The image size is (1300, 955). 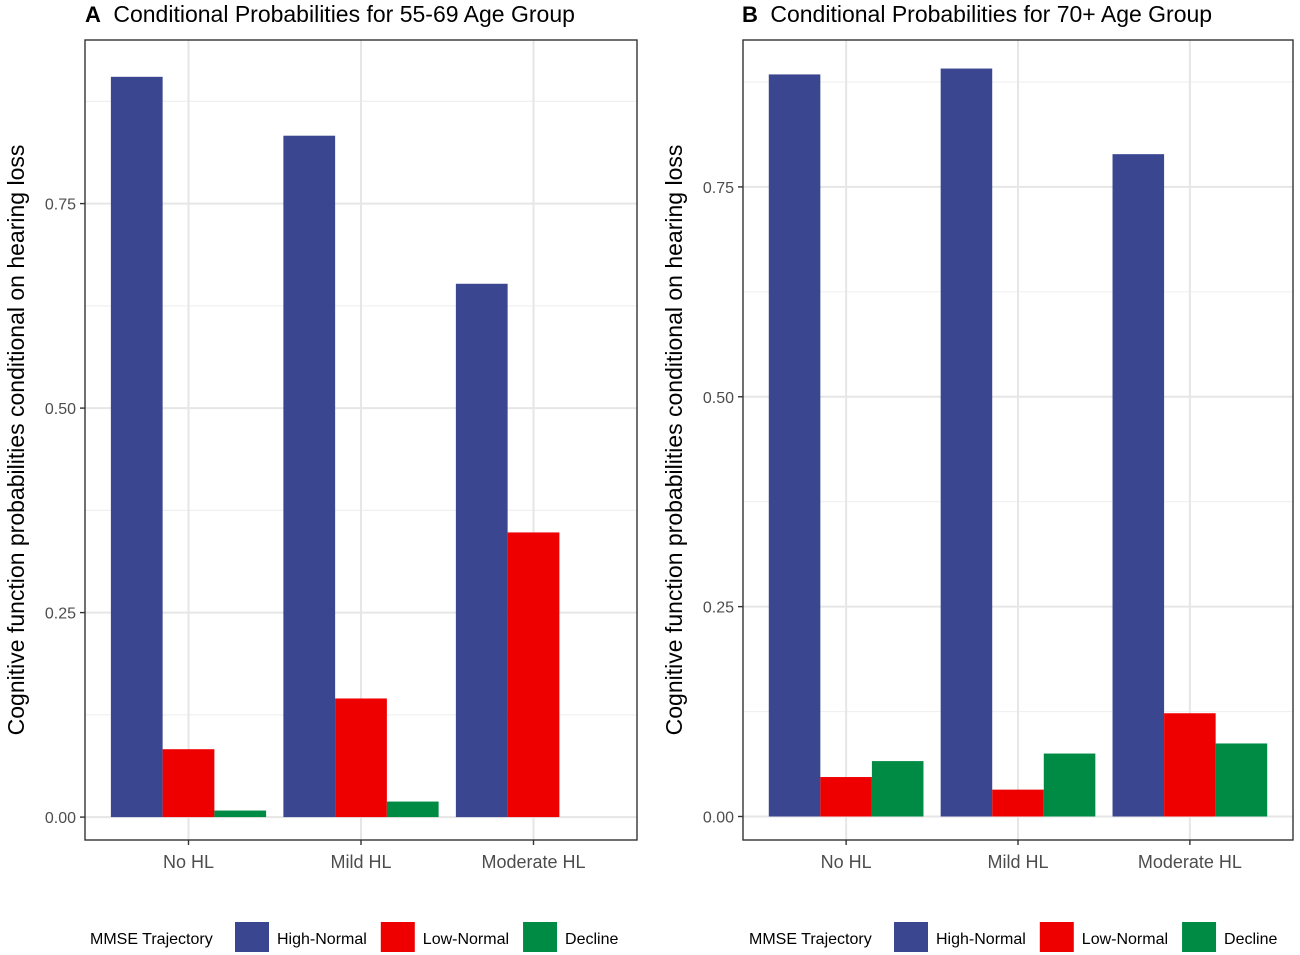 What do you see at coordinates (750, 14) in the screenshot?
I see `panel-b-letter: B` at bounding box center [750, 14].